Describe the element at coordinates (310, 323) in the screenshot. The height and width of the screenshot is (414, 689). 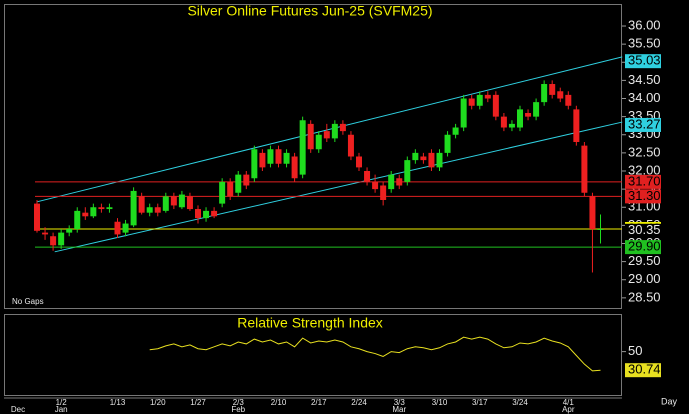
I see `rsi-title: Relative Strength Index` at that location.